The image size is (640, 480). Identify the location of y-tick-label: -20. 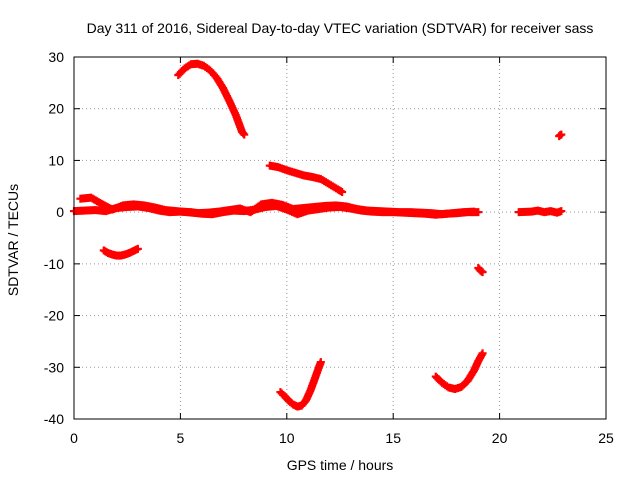
(54, 316).